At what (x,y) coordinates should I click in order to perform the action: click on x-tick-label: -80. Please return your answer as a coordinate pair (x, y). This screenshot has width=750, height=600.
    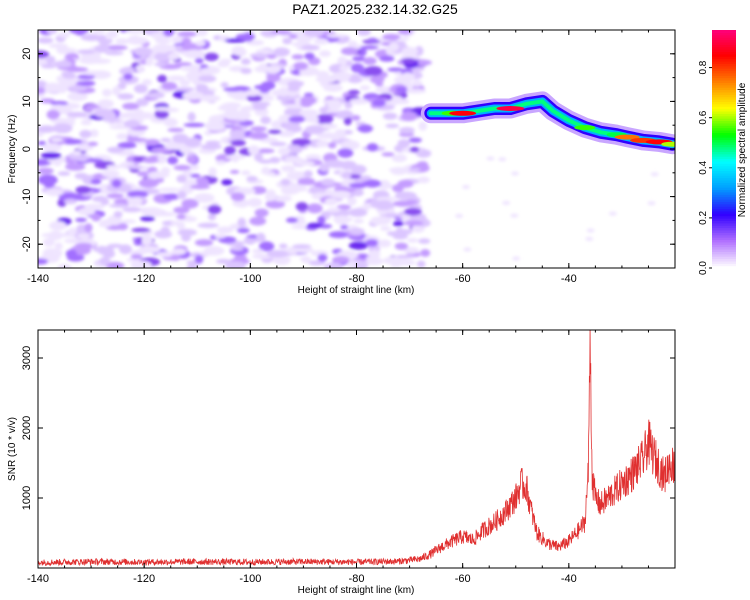
    Looking at the image, I should click on (357, 279).